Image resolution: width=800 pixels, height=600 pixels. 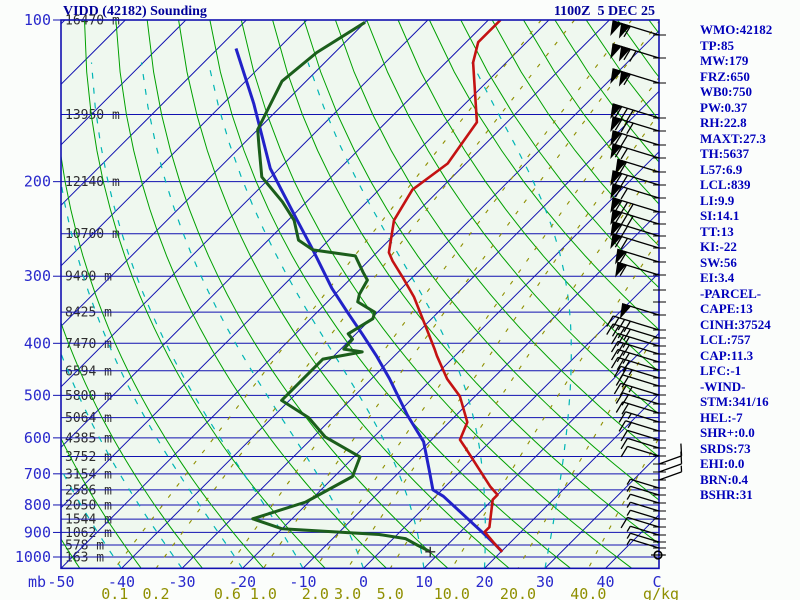 What do you see at coordinates (114, 592) in the screenshot?
I see `mixing-label: 0.1` at bounding box center [114, 592].